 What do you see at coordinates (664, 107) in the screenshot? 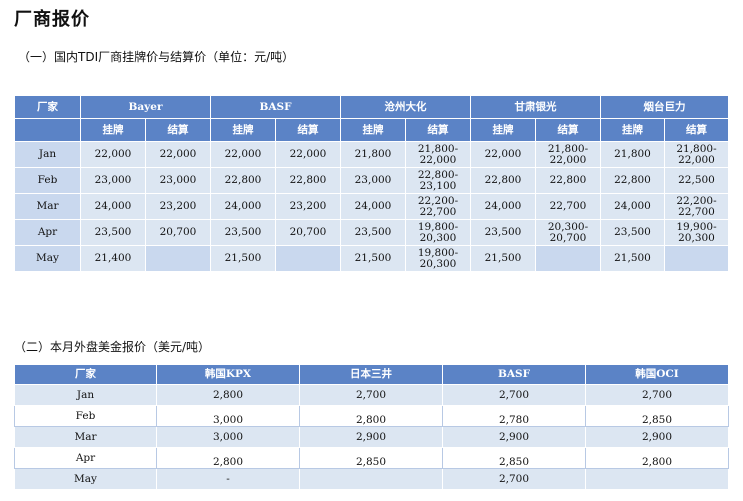
I see `maker-header: 烟台巨力` at bounding box center [664, 107].